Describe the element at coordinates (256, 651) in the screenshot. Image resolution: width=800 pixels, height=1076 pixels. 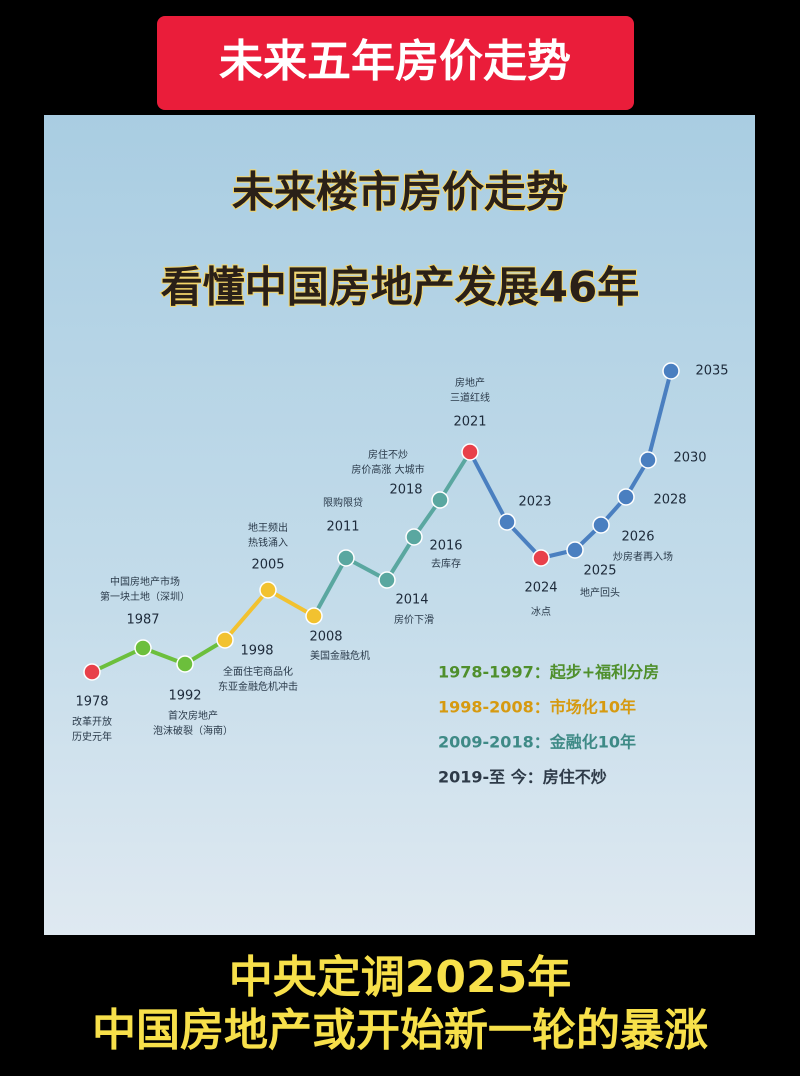
I see `year-label: 1998` at that location.